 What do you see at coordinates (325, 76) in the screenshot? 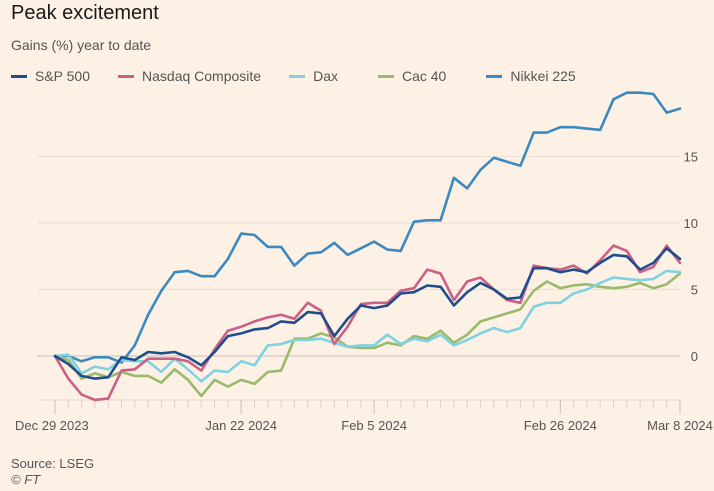
I see `legend-label: Dax` at bounding box center [325, 76].